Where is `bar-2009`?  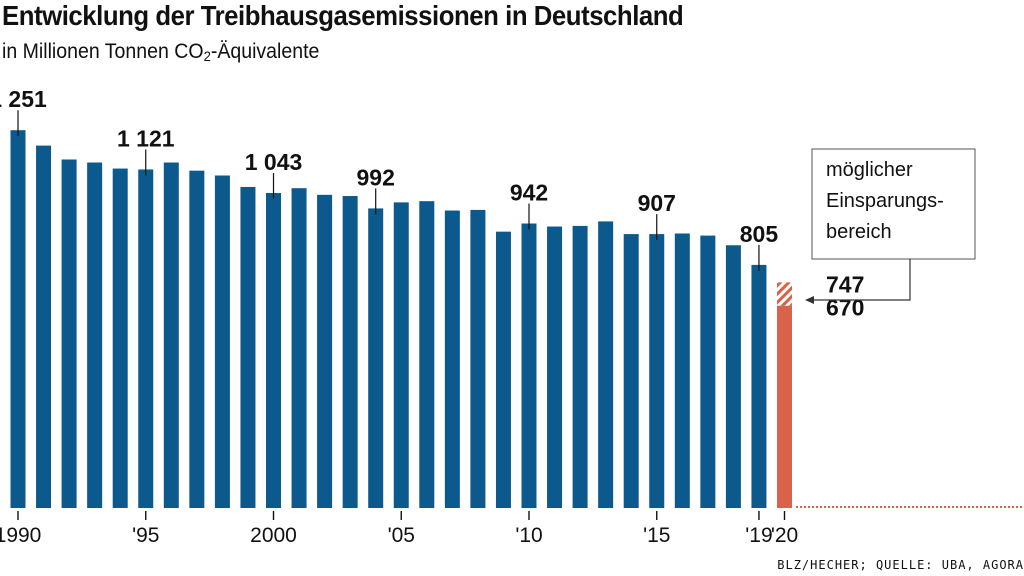
bar-2009 is located at coordinates (503, 370).